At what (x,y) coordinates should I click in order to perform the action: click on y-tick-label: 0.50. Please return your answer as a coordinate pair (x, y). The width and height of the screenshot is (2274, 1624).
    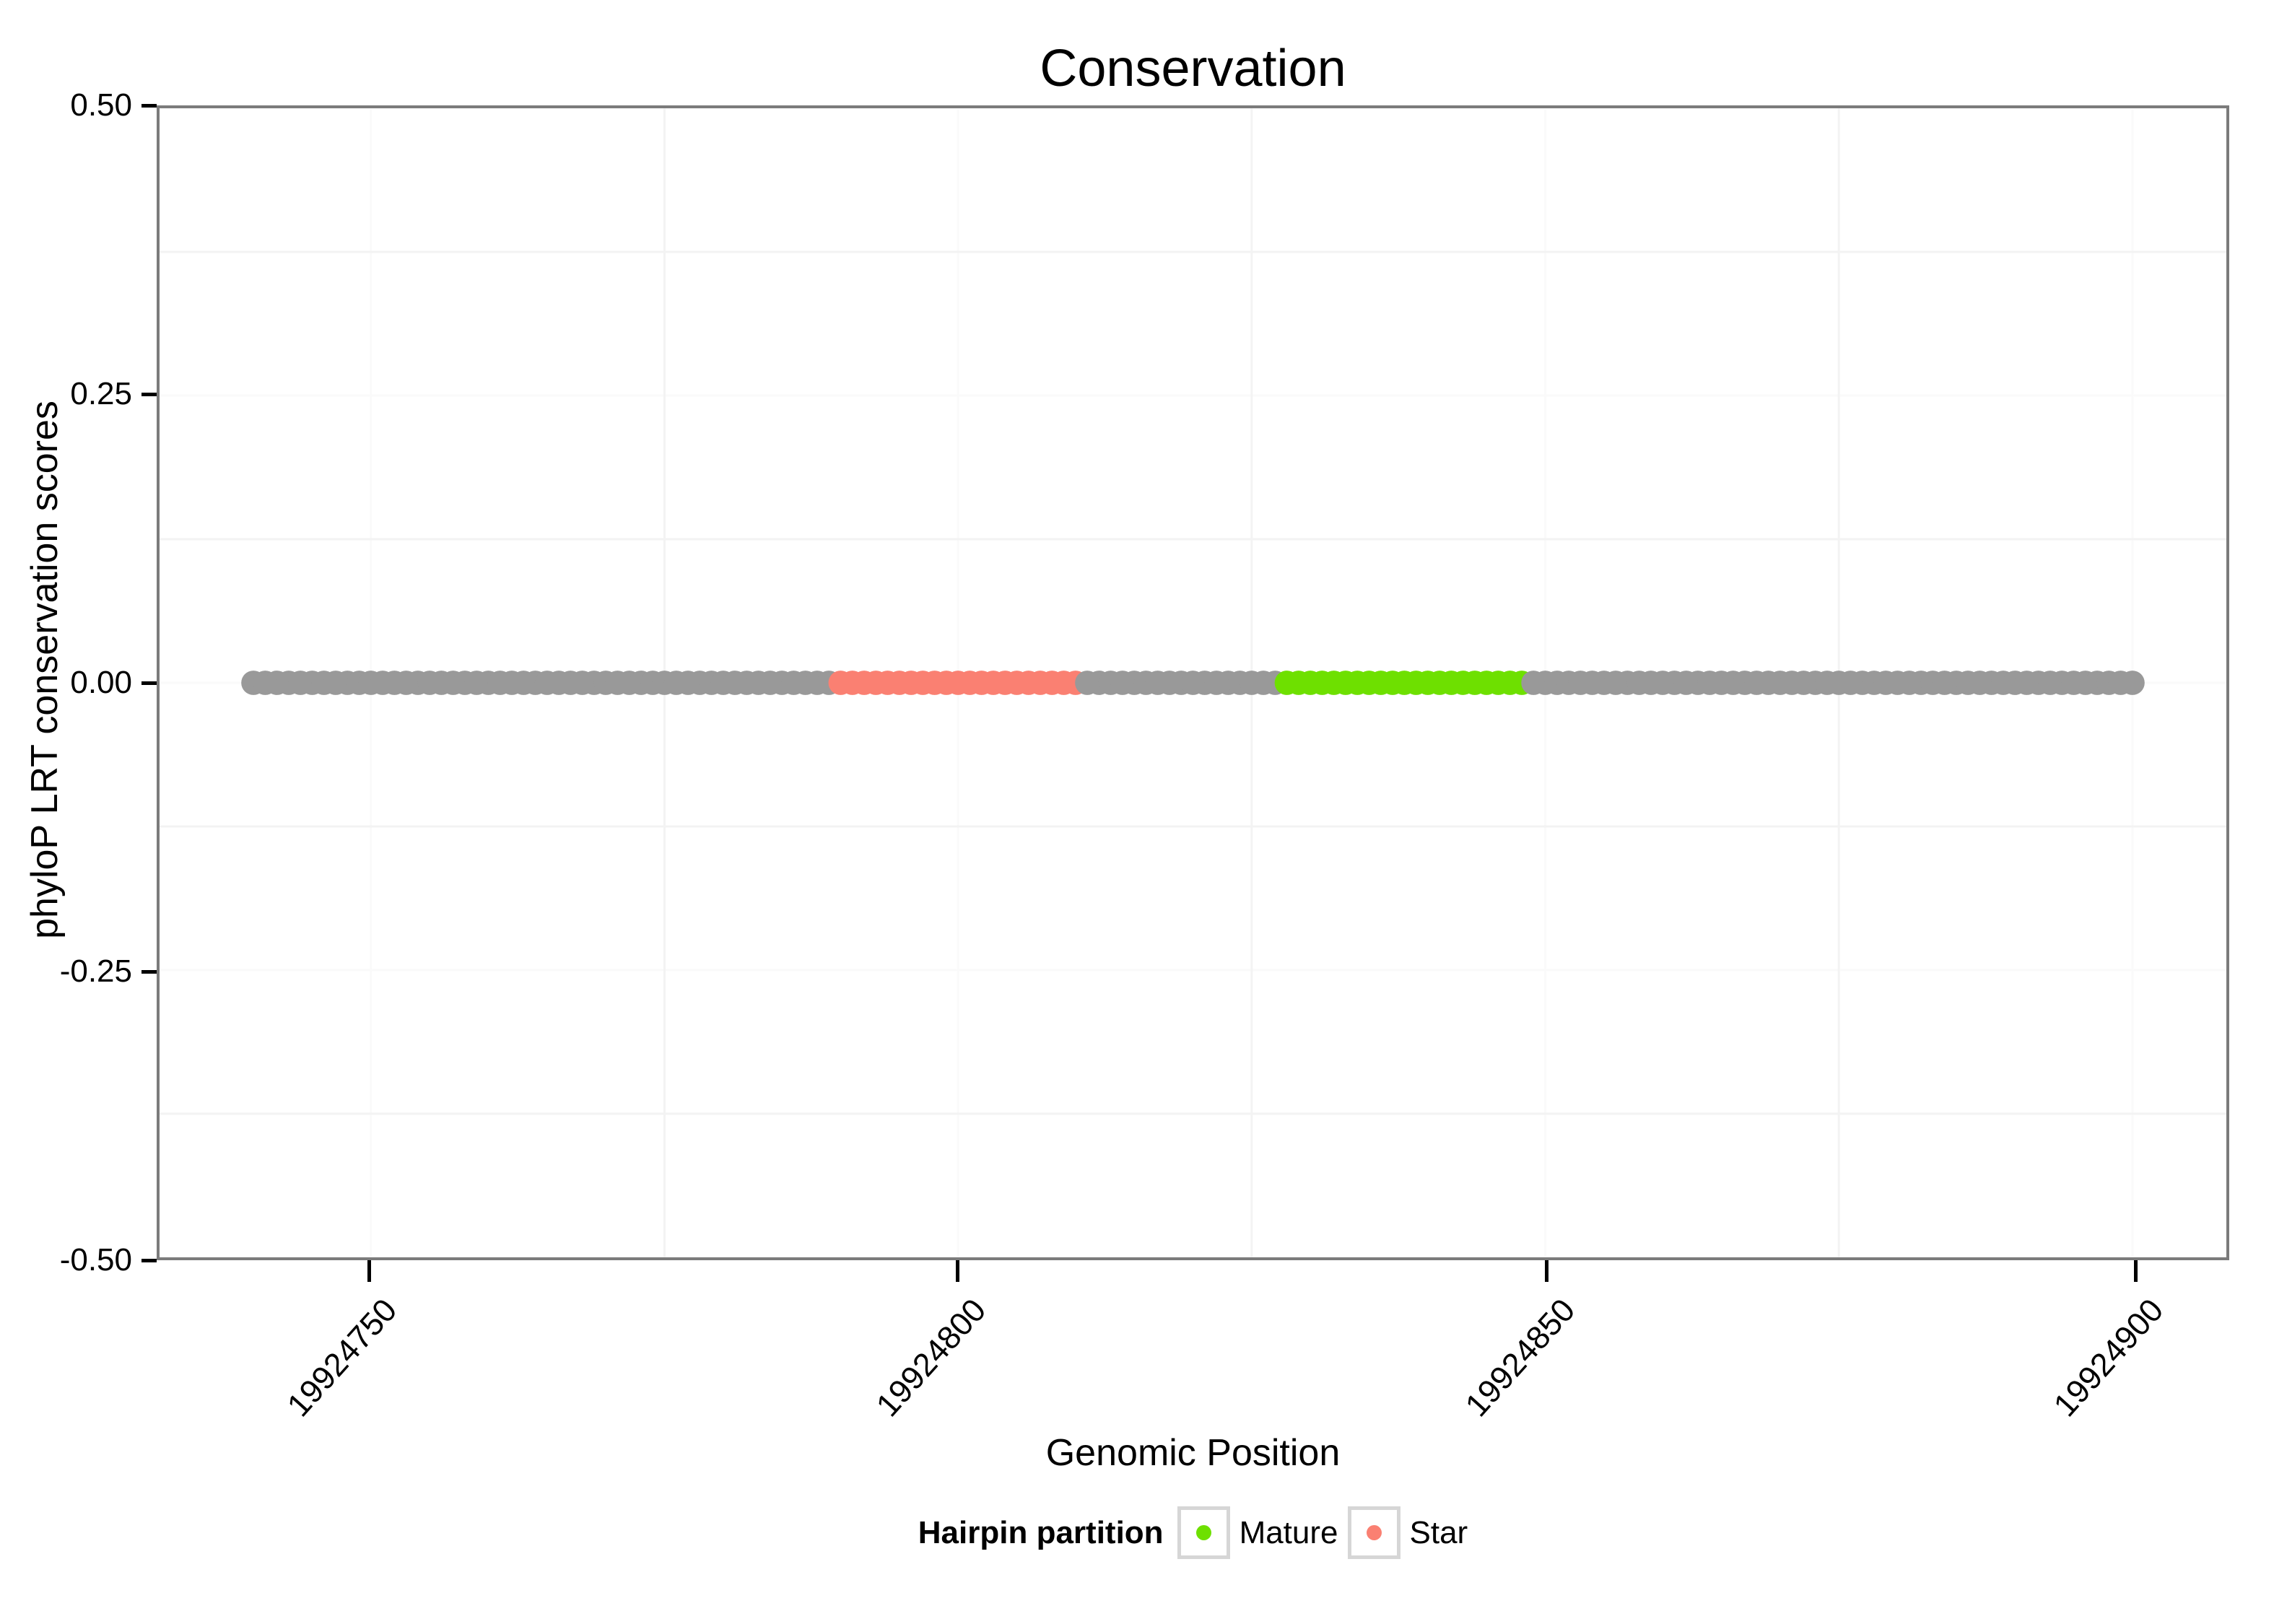
    Looking at the image, I should click on (101, 105).